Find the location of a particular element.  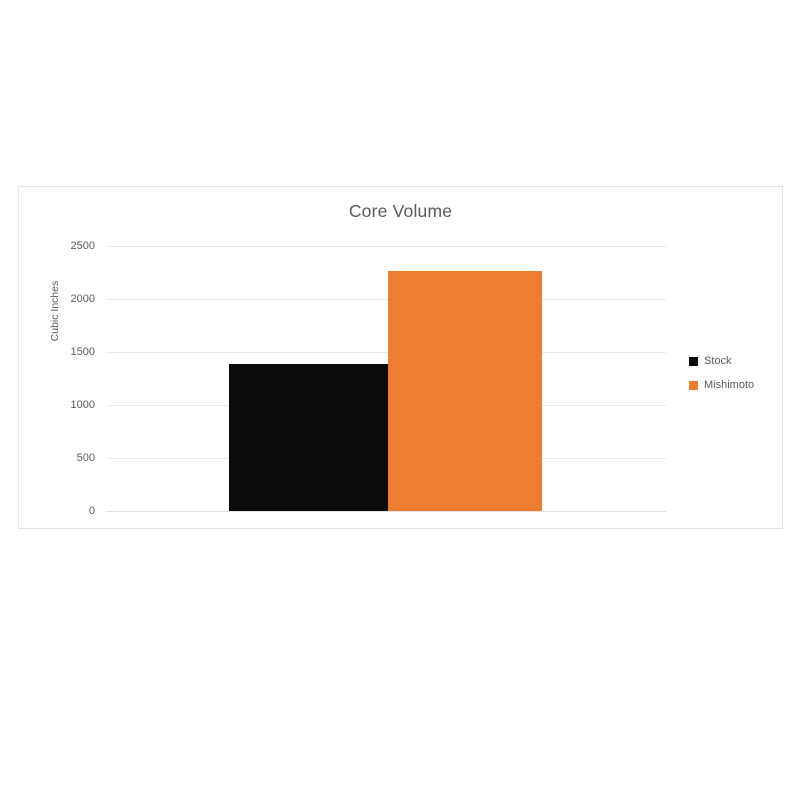

y-axis-title: Cubic Inches is located at coordinates (55, 311).